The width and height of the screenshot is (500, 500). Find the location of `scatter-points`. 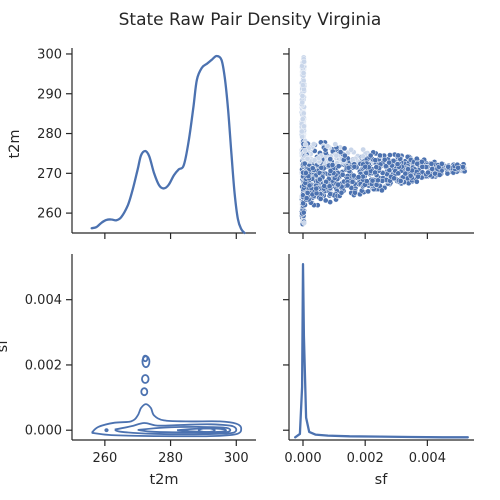

scatter-points is located at coordinates (383, 140).